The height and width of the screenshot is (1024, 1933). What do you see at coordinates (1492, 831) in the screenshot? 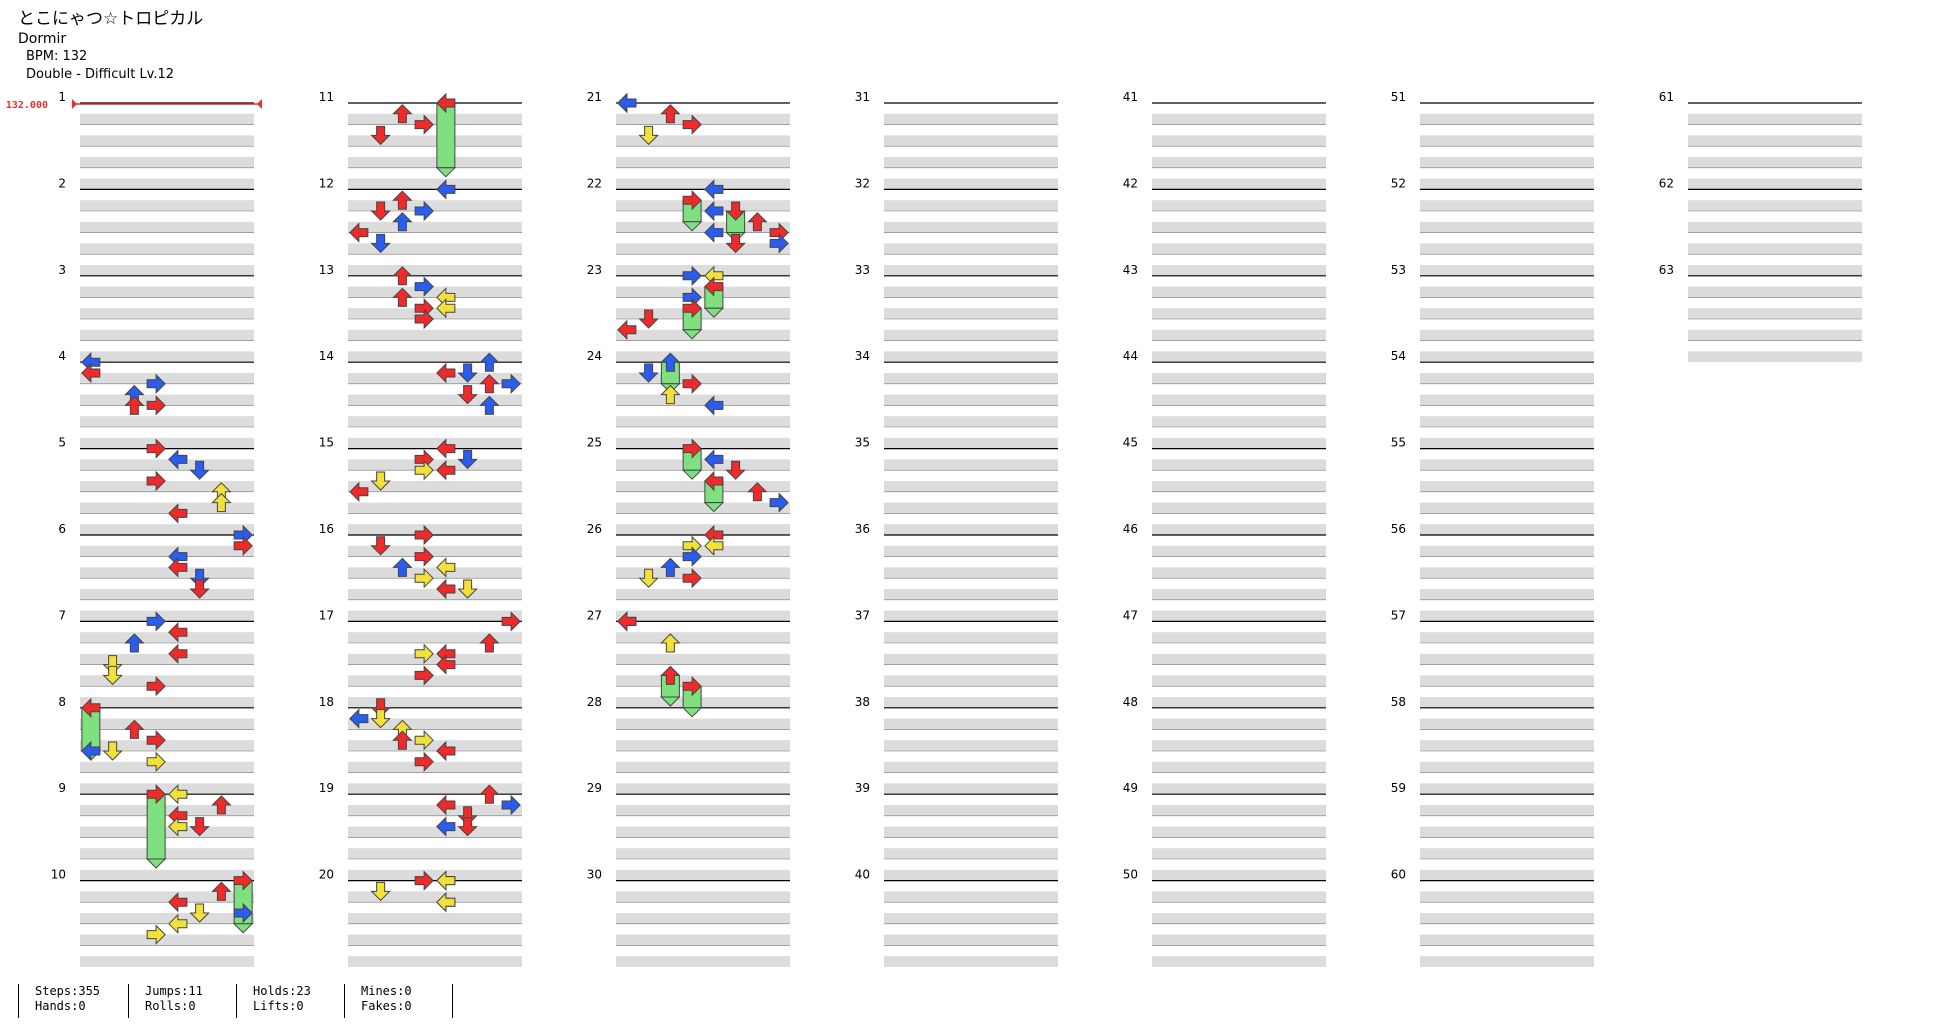
I see `measure-59: 59` at bounding box center [1492, 831].